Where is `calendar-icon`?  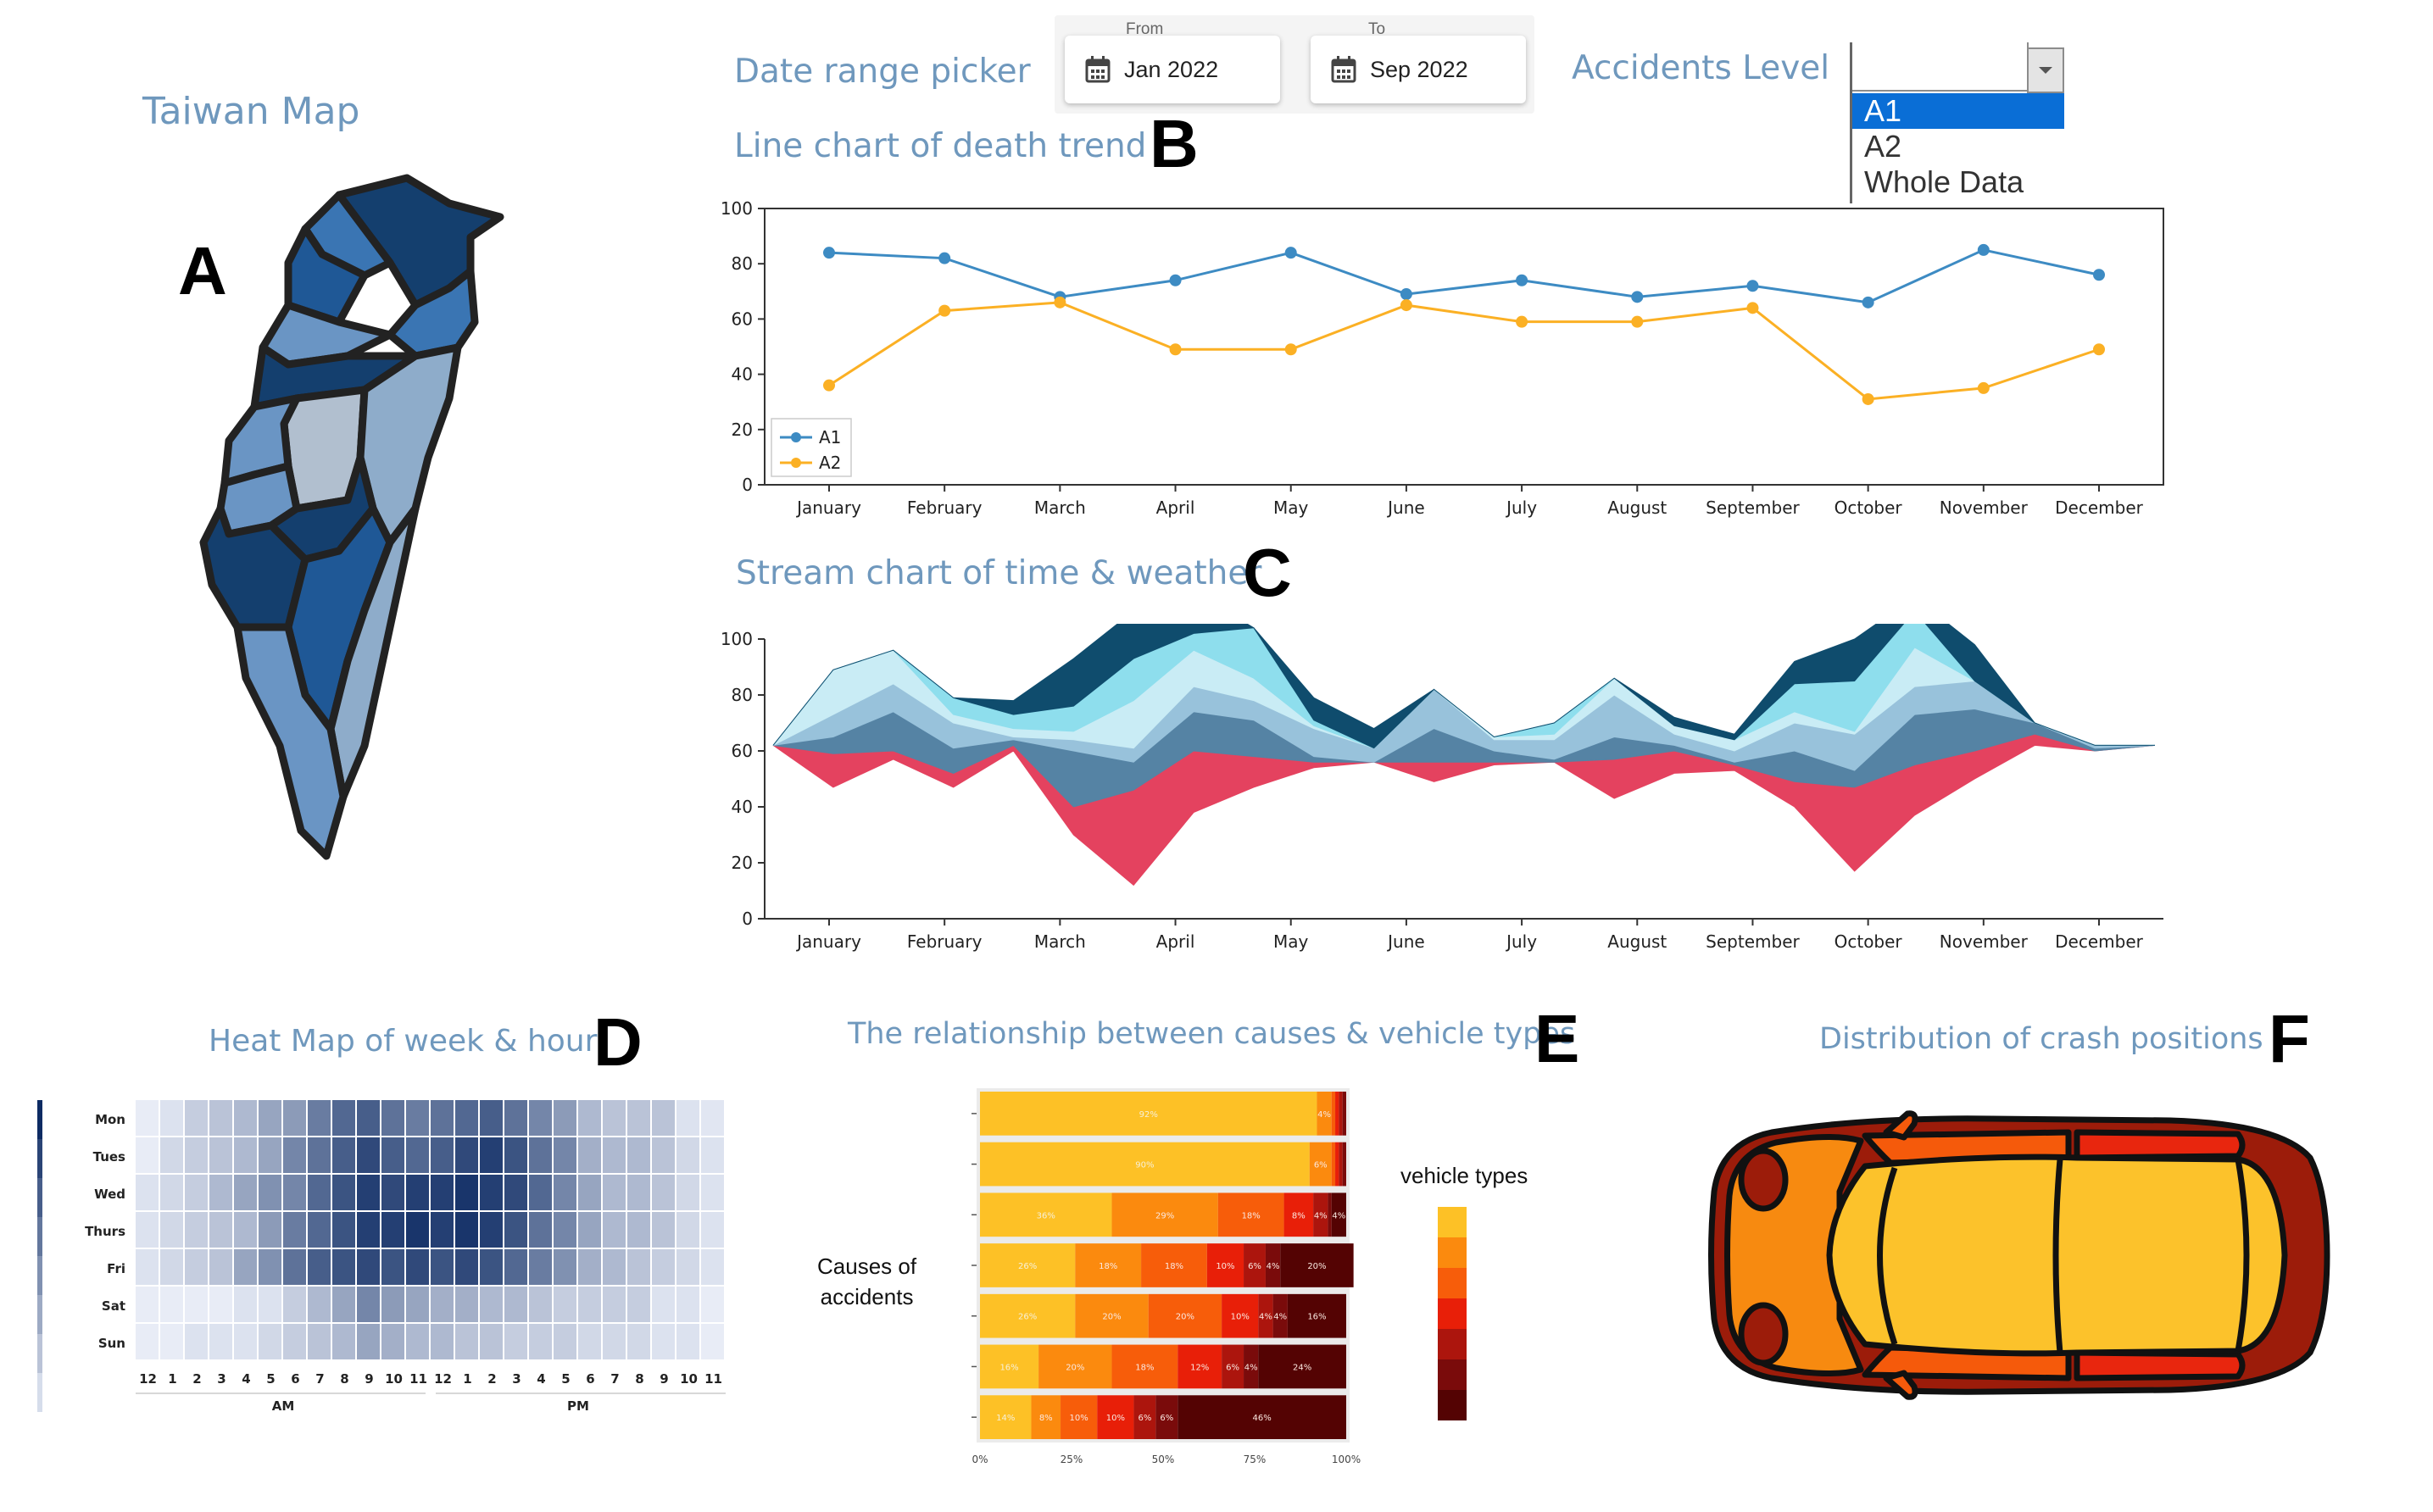
calendar-icon is located at coordinates (1344, 69).